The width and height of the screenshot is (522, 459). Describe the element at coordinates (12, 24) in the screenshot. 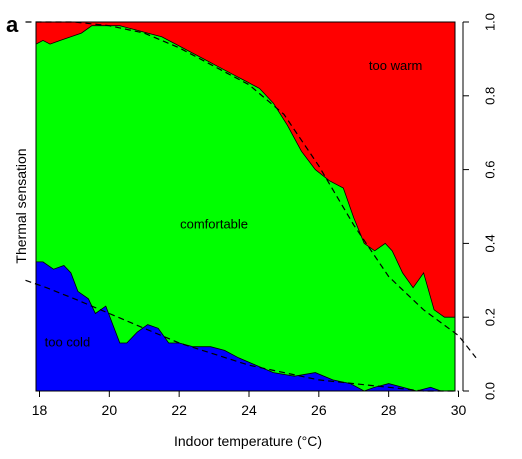

I see `panel-label: a` at that location.